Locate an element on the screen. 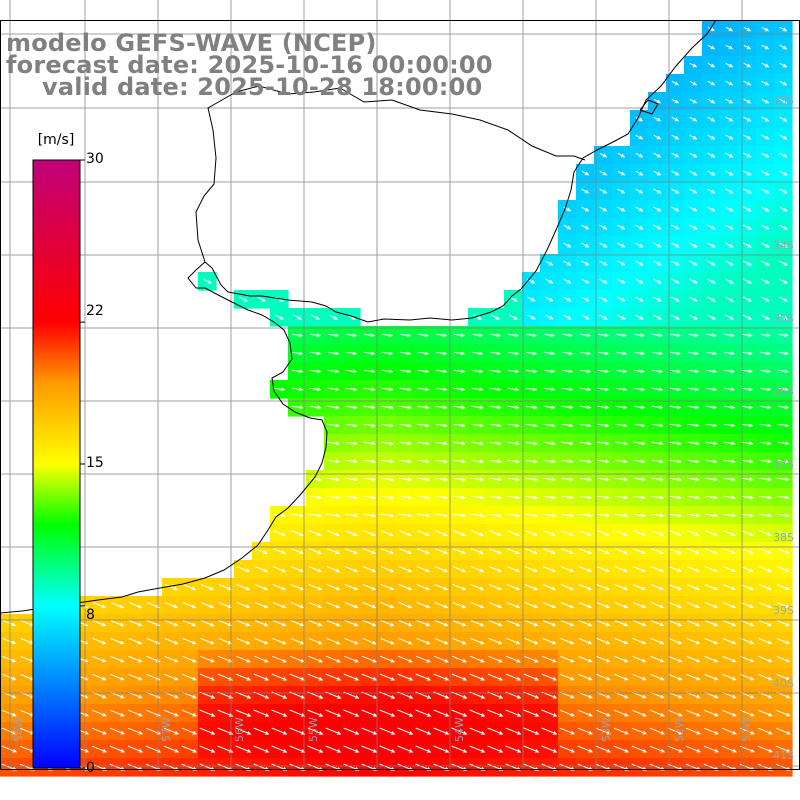  lat-label-38s: 38S is located at coordinates (783, 537).